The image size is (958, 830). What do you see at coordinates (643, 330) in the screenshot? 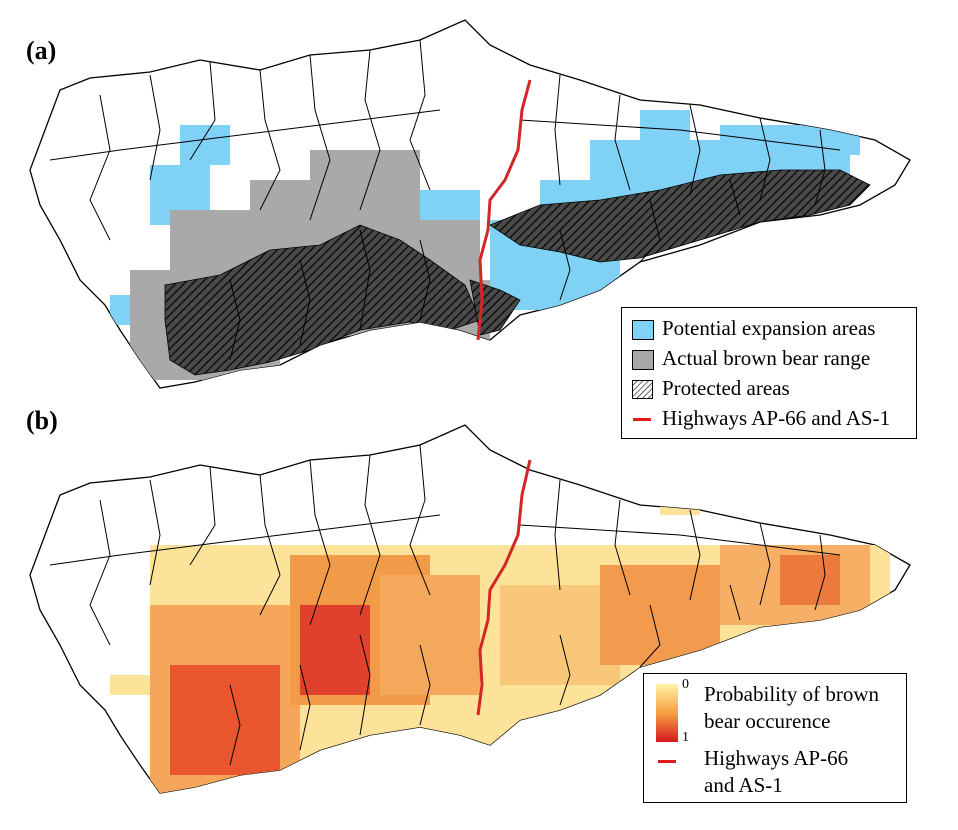
I see `expansion-swatch` at bounding box center [643, 330].